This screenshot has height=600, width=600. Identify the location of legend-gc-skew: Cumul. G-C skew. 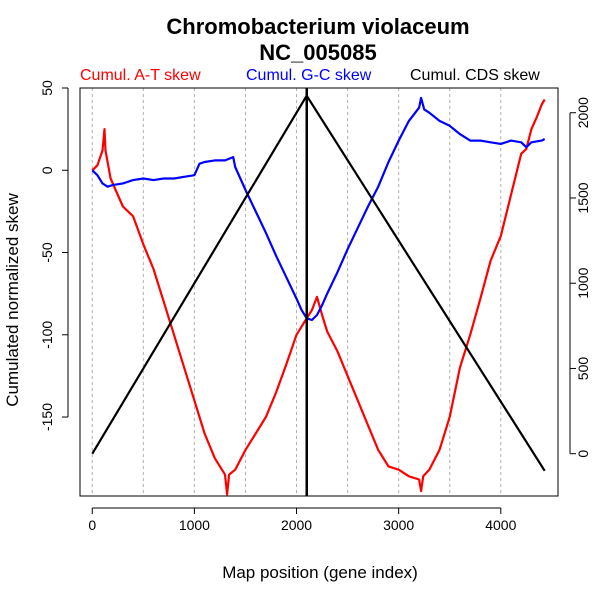
(309, 75).